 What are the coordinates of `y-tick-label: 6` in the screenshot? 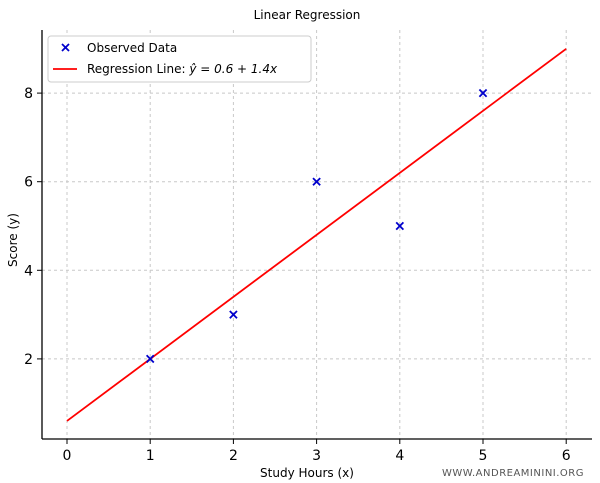 It's located at (28, 183).